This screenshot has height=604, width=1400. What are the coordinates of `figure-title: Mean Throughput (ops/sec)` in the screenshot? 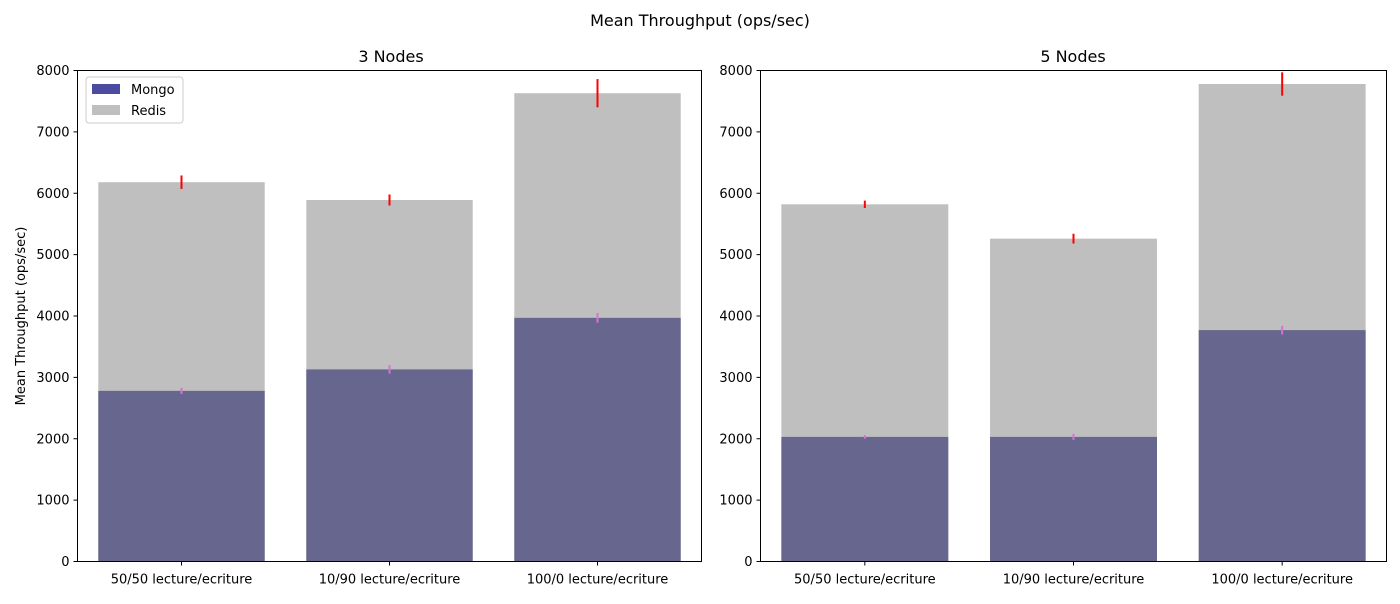 It's located at (700, 20).